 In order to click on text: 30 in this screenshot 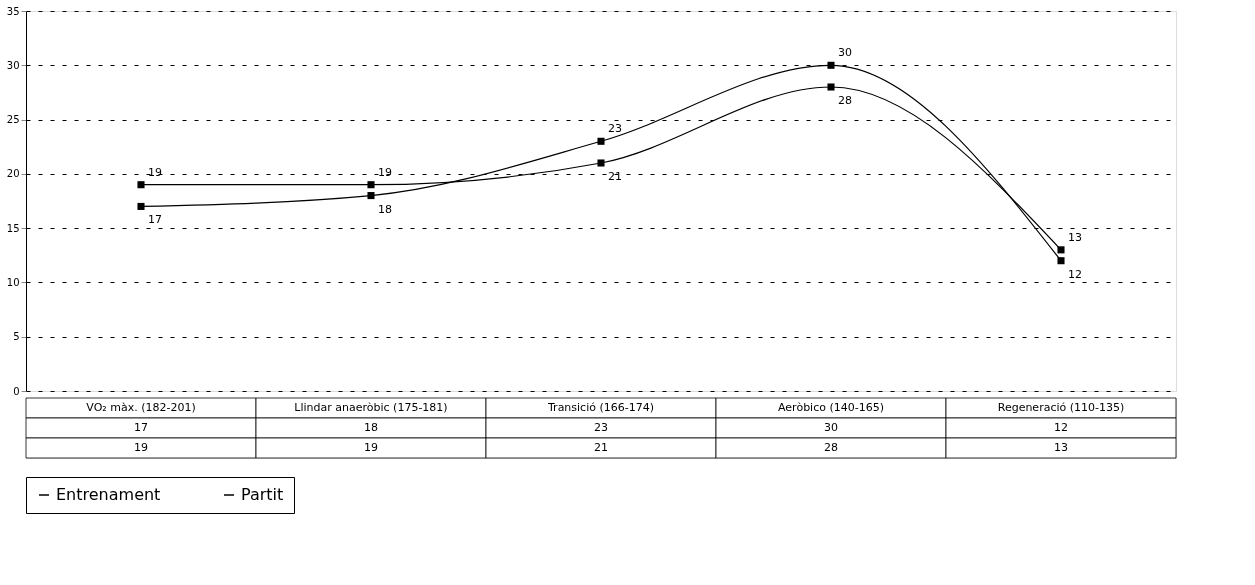, I will do `click(831, 427)`.